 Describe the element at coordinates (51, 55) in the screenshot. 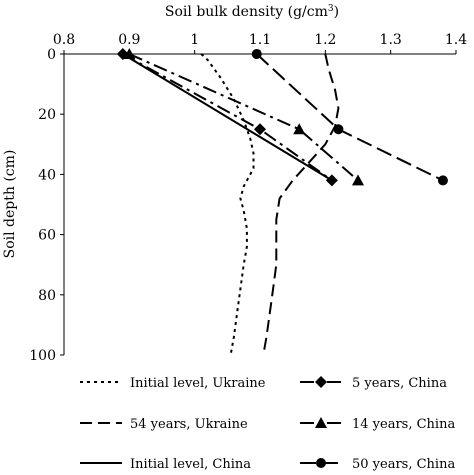

I see `y-tick-label: 0` at that location.